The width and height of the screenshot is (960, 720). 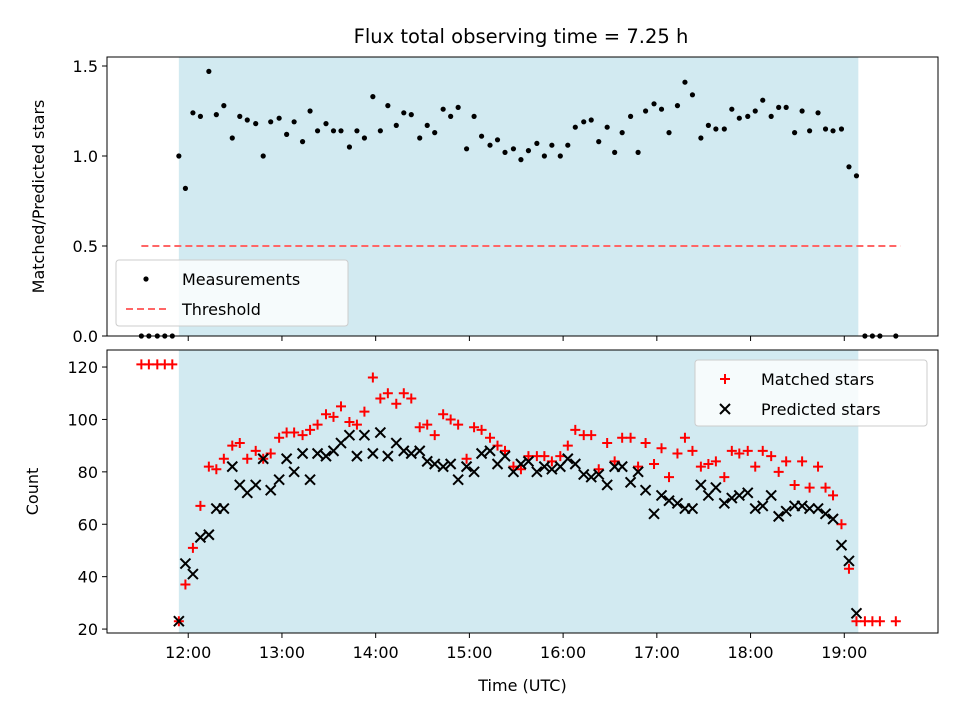 What do you see at coordinates (241, 279) in the screenshot?
I see `legend-label: Measurements` at bounding box center [241, 279].